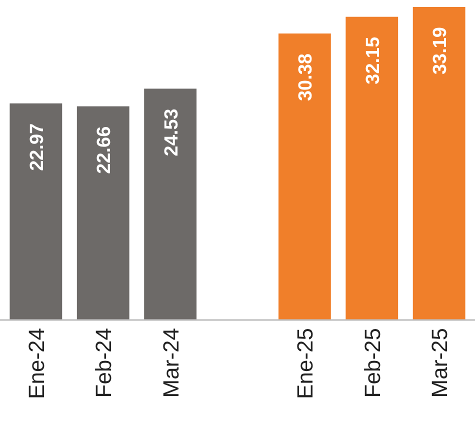 The width and height of the screenshot is (475, 435). I want to click on x-tick-label: Feb-25, so click(372, 363).